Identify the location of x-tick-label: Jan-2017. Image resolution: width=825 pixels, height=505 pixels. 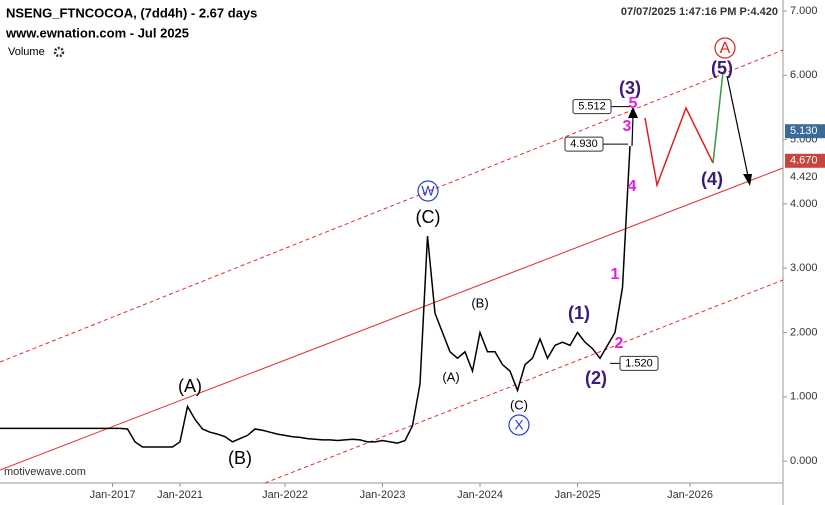
(113, 495).